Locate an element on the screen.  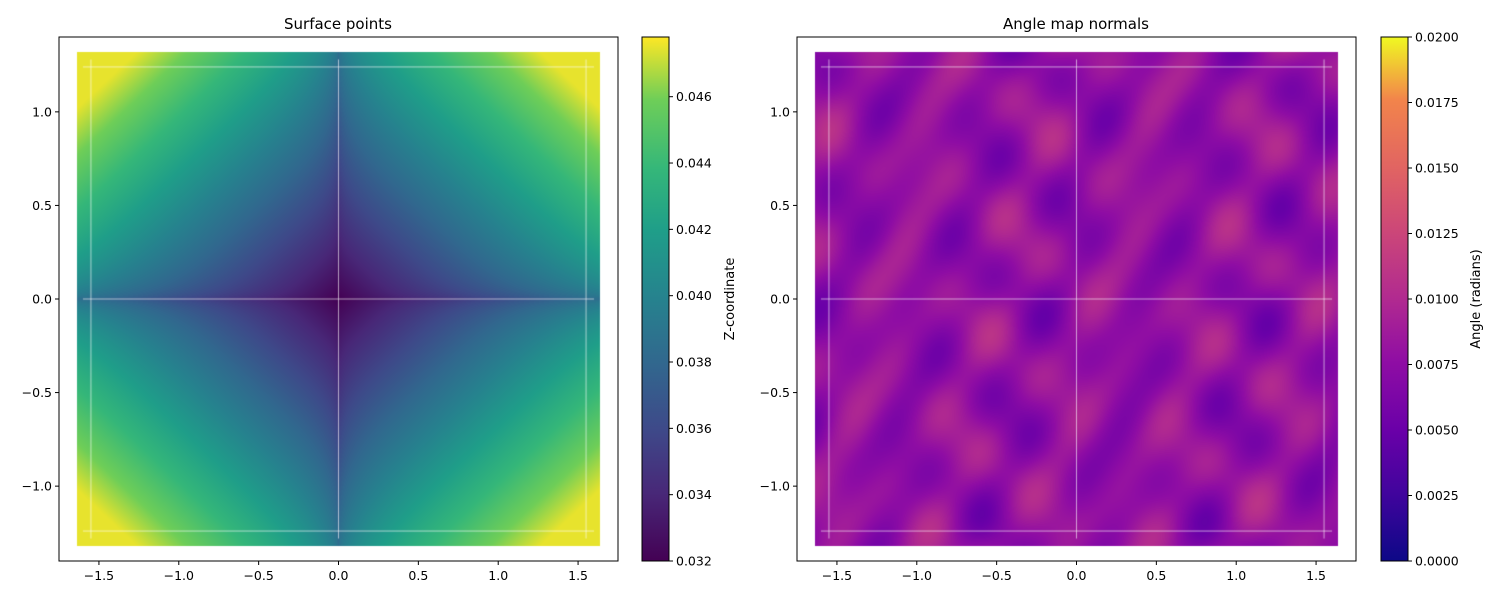
colorbar-tick-label: 0.032 is located at coordinates (694, 561).